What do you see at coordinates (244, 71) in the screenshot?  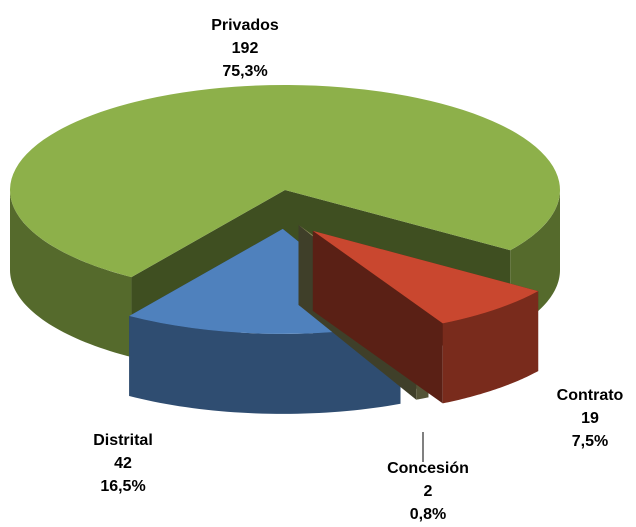 I see `percentage-label: 75,3%` at bounding box center [244, 71].